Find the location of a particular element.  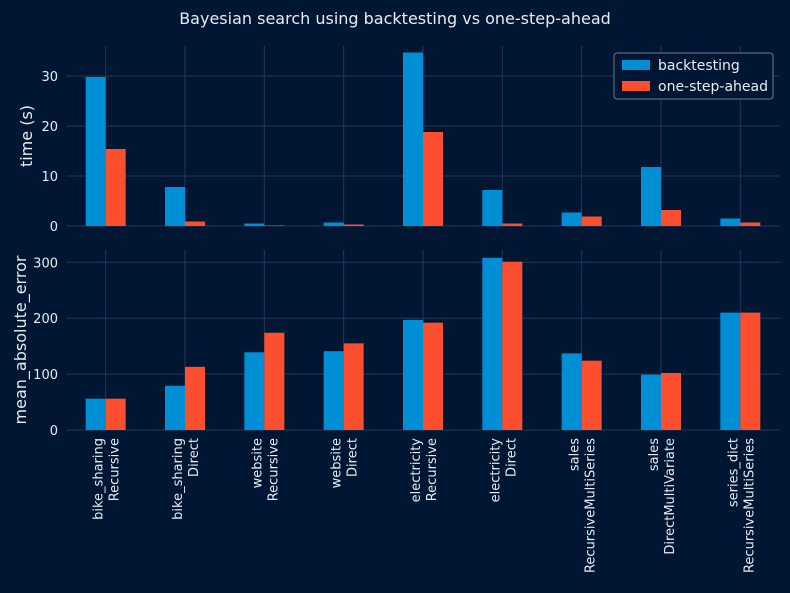

x-tick-label: bike_sharingRecursive is located at coordinates (107, 479).